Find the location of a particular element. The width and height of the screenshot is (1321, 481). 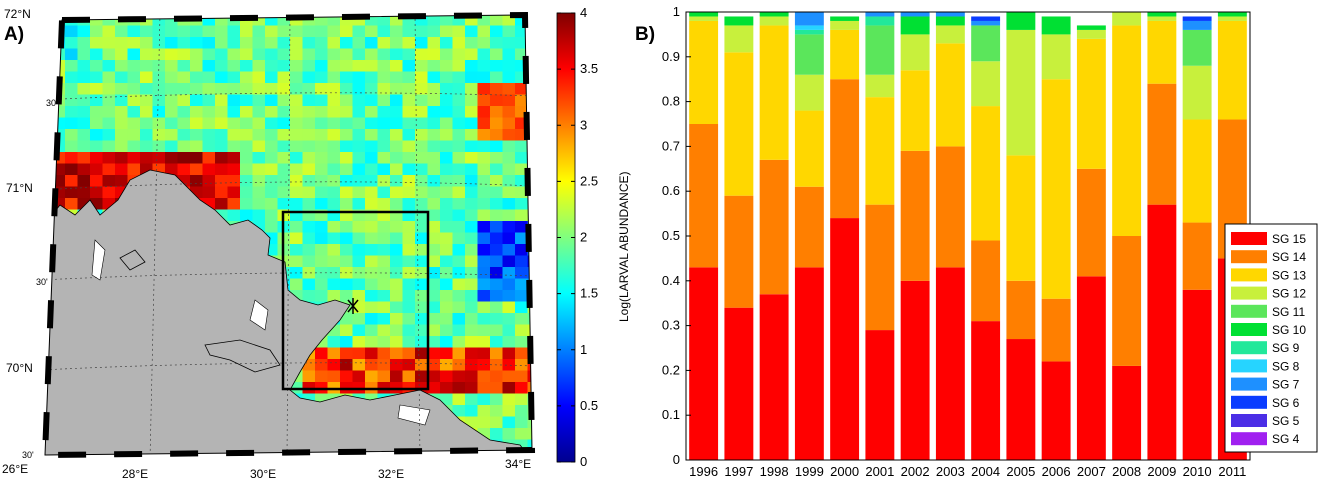

x-tick-label: 2003 is located at coordinates (950, 471).